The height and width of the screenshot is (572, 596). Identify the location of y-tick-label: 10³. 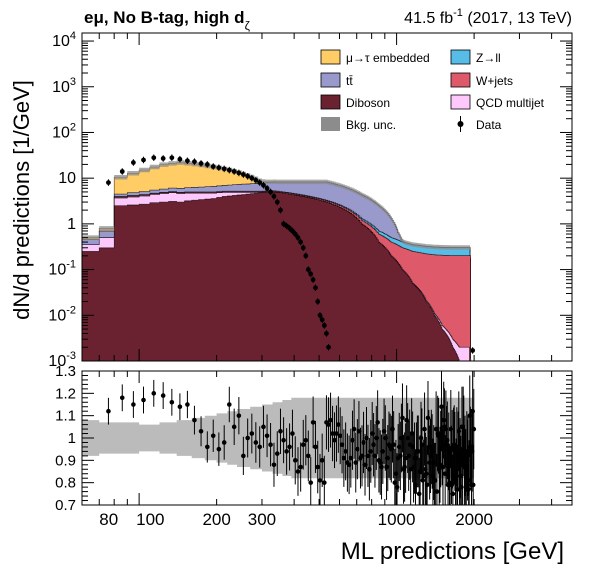
(64, 86).